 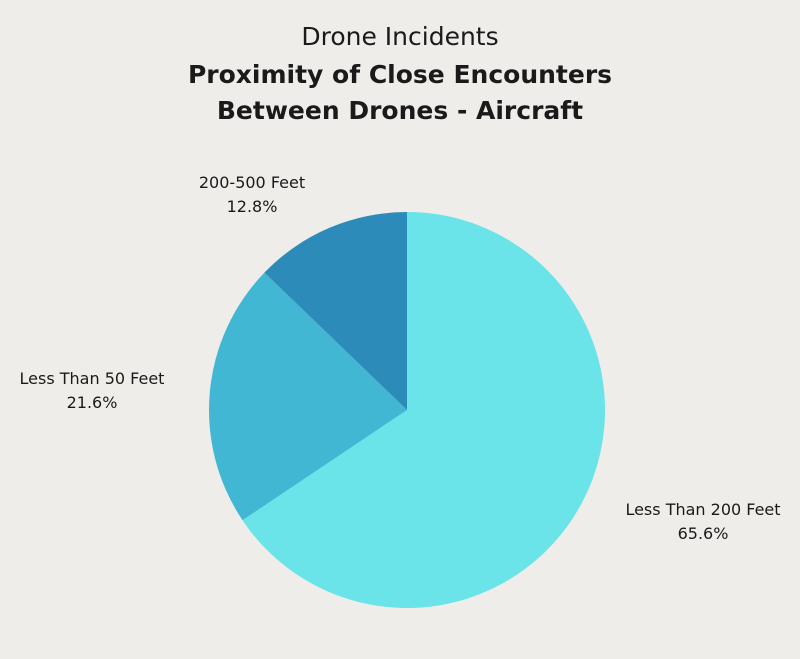 What do you see at coordinates (335, 311) in the screenshot?
I see `pie-slice-200-500-feet` at bounding box center [335, 311].